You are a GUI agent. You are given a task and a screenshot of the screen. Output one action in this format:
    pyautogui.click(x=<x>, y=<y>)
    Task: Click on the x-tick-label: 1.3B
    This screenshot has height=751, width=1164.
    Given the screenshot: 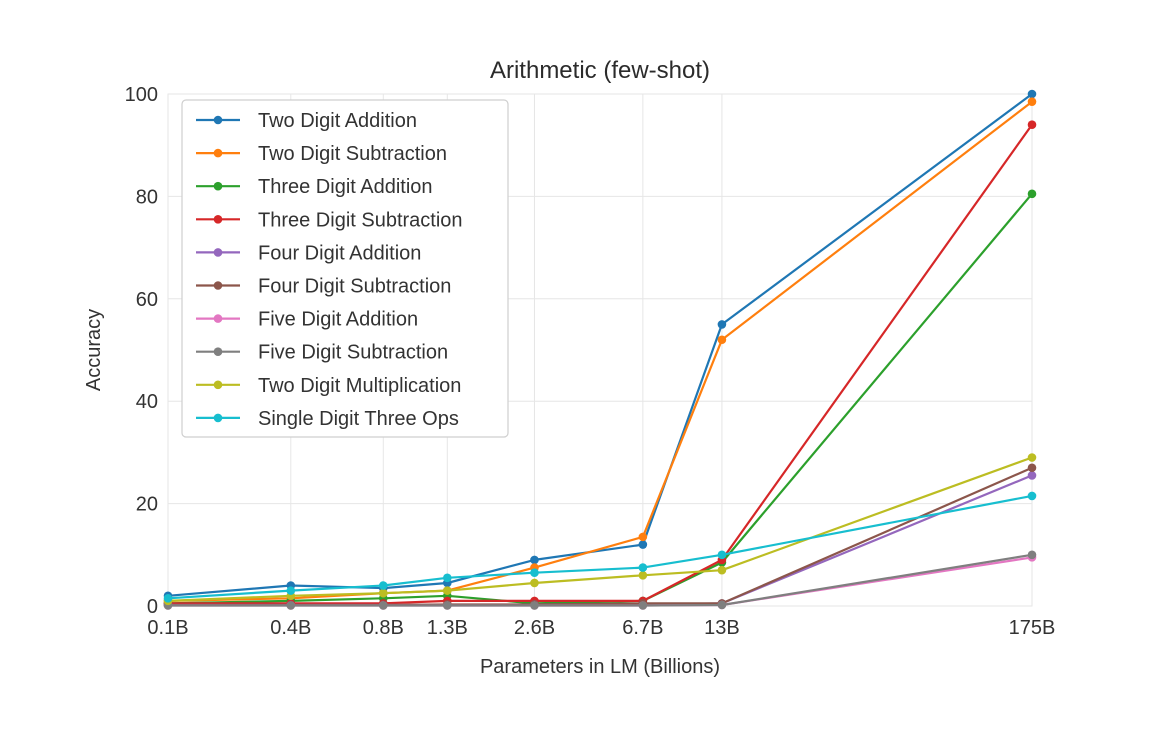 What is the action you would take?
    pyautogui.click(x=447, y=628)
    